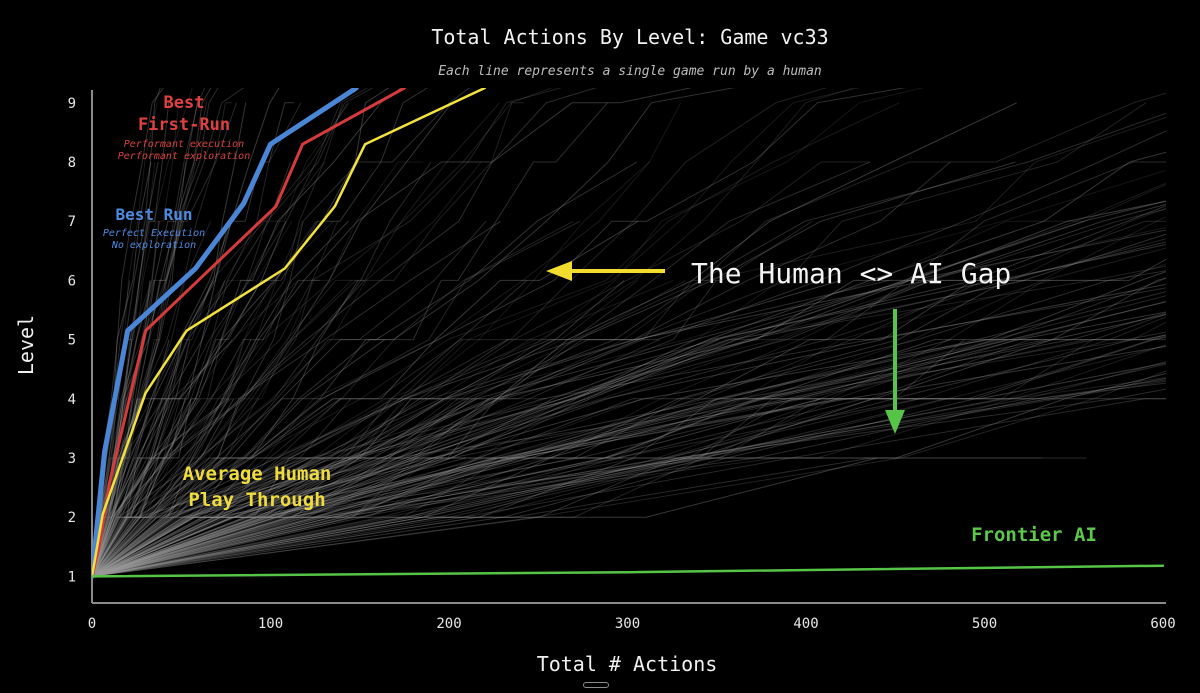  I want to click on x-tick-label: 100, so click(270, 624).